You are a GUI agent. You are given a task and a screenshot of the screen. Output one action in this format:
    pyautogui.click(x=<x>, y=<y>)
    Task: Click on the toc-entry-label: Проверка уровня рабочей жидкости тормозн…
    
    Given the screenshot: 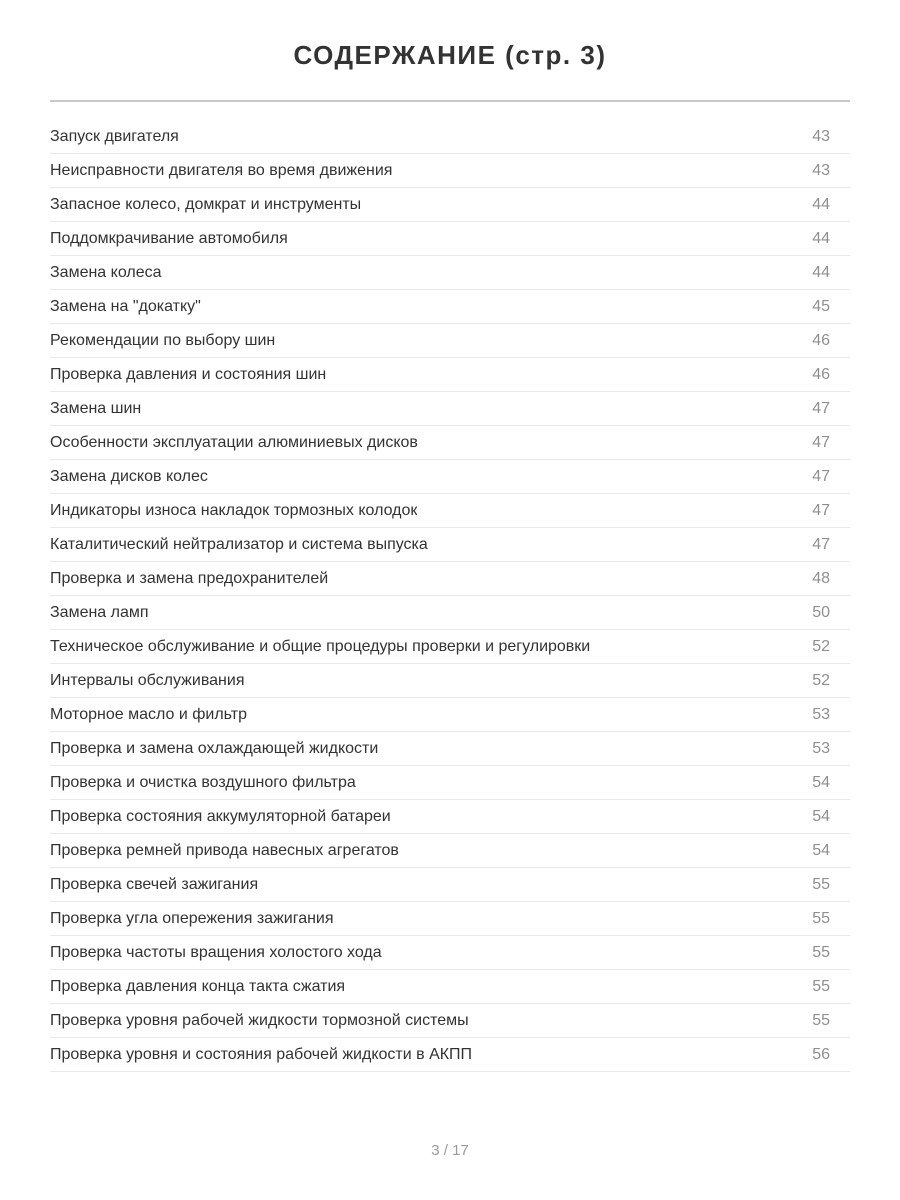 What is the action you would take?
    pyautogui.click(x=259, y=1020)
    